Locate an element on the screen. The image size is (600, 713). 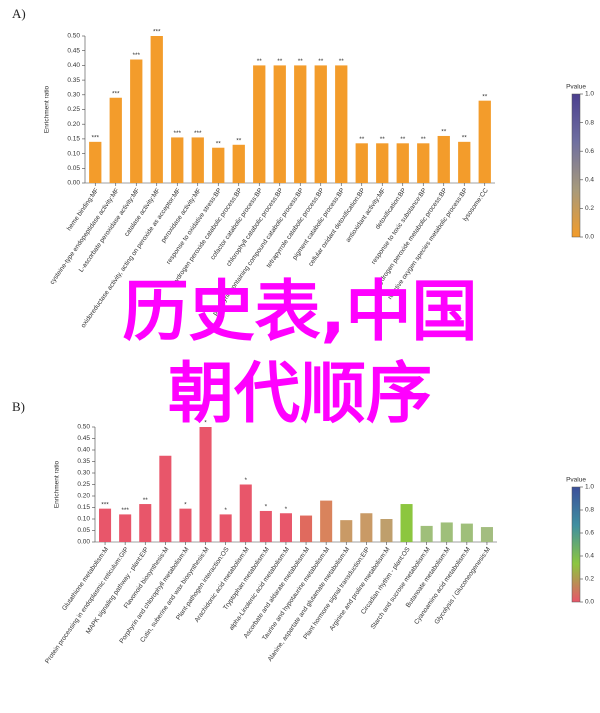
x-tick-label: peroxidase activity:MF is located at coordinates (181, 215).